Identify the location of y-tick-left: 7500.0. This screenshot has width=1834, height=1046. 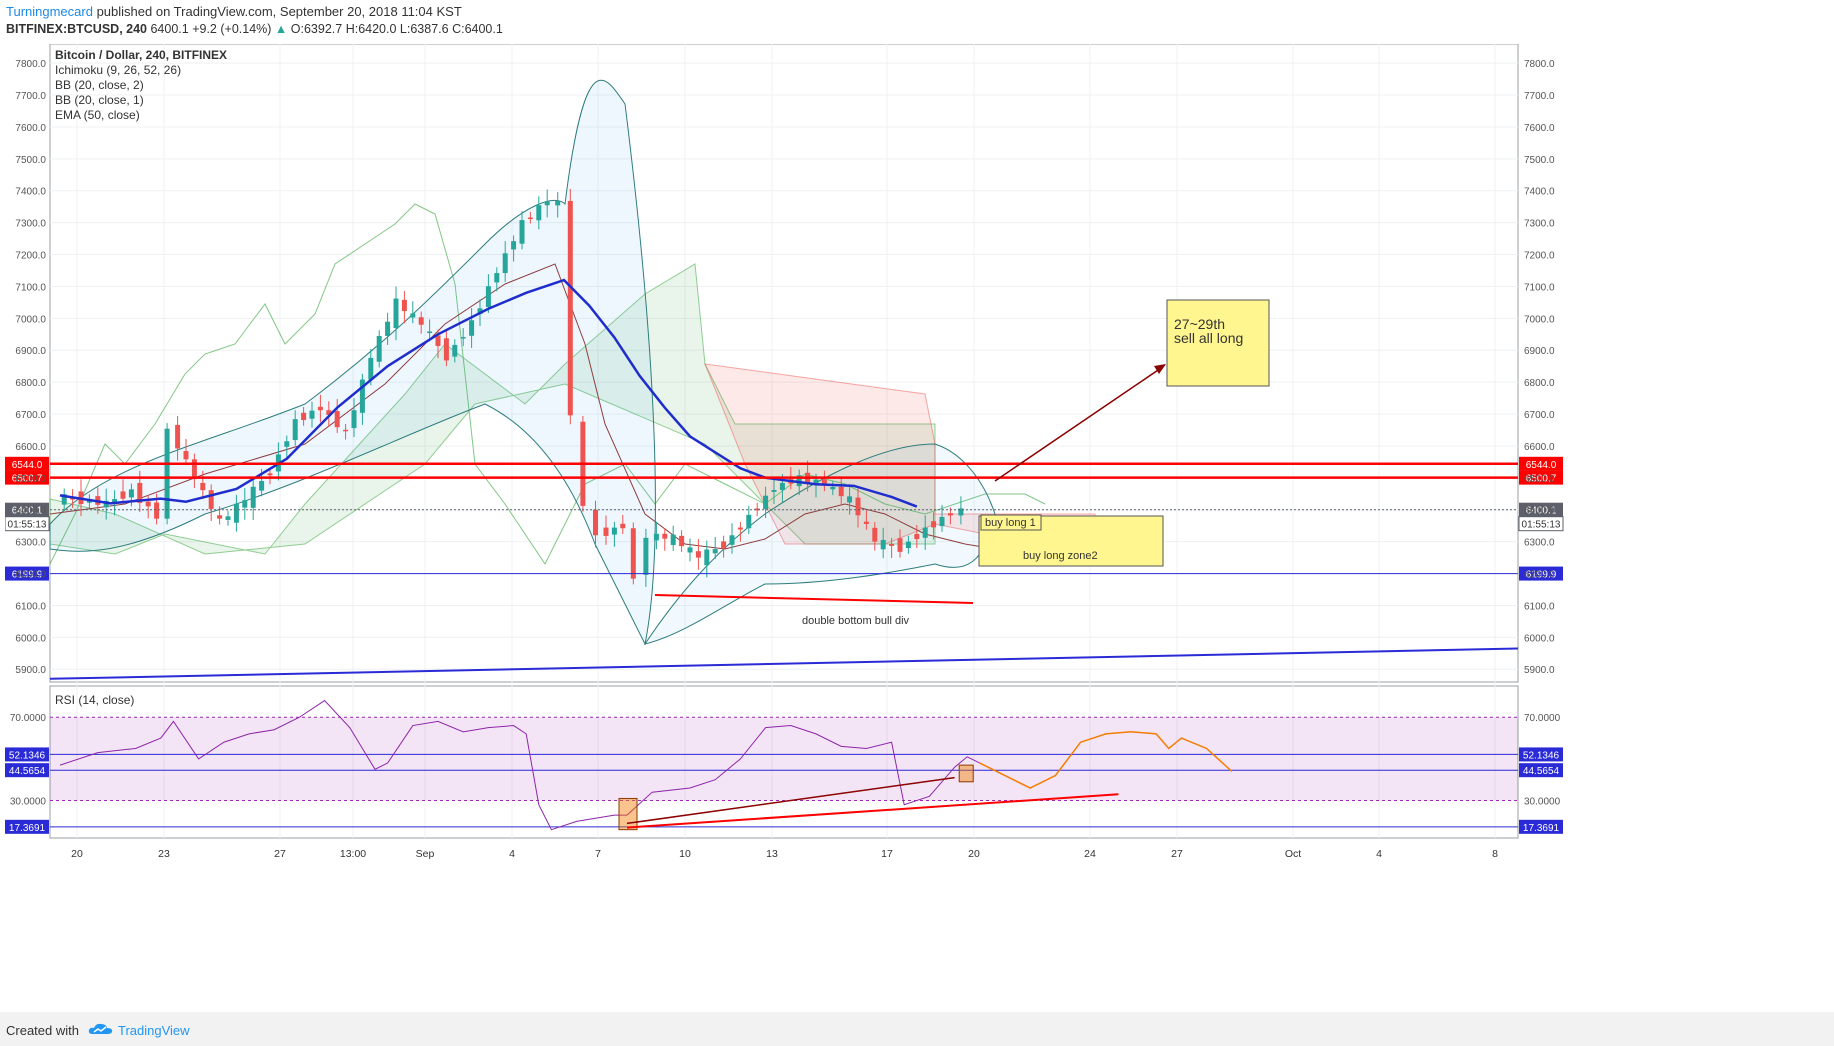
(30, 160).